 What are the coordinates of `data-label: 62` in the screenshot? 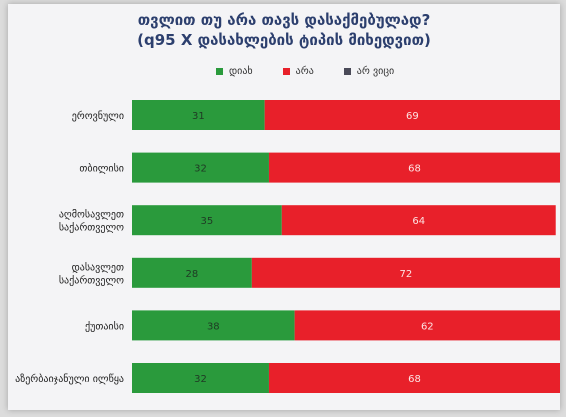 It's located at (427, 326).